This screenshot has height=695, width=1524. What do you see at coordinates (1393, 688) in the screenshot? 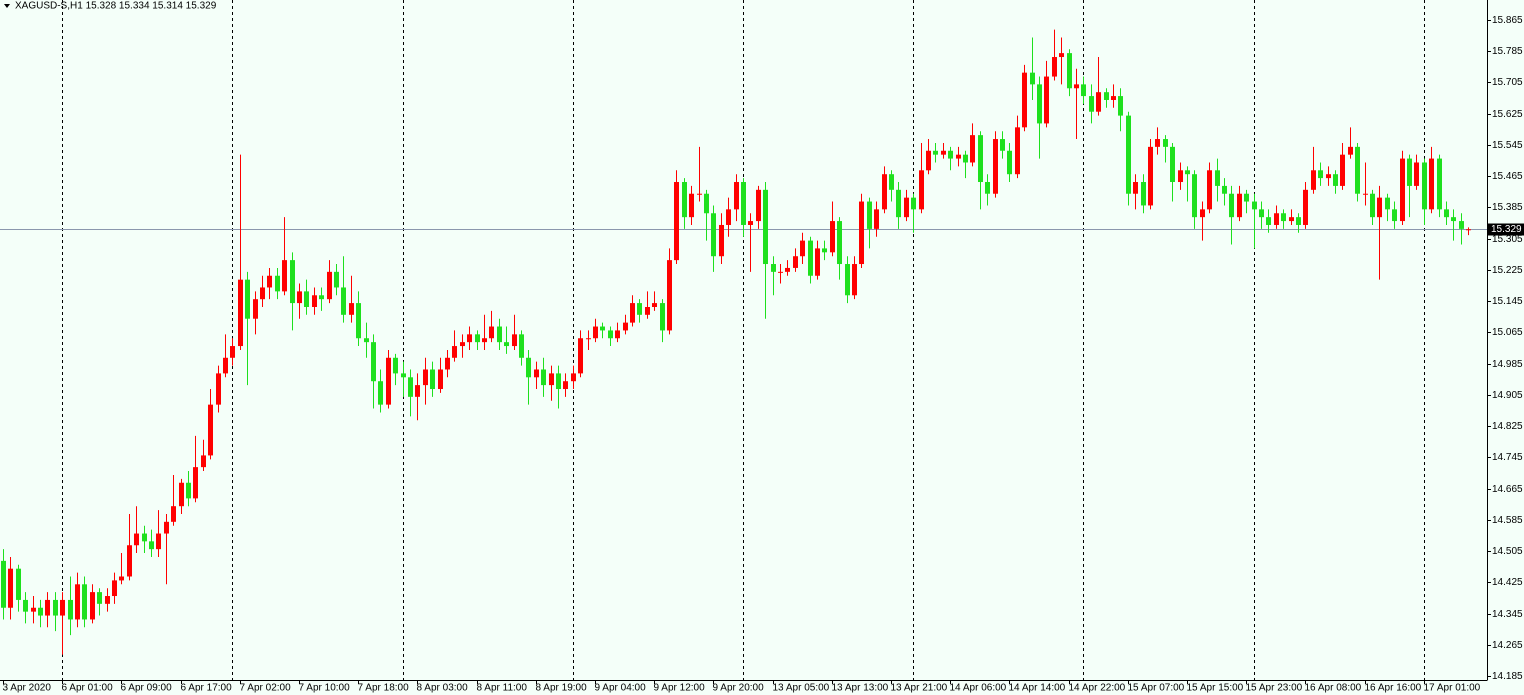
I see `x-tick-label: 16 Apr 16:00` at bounding box center [1393, 688].